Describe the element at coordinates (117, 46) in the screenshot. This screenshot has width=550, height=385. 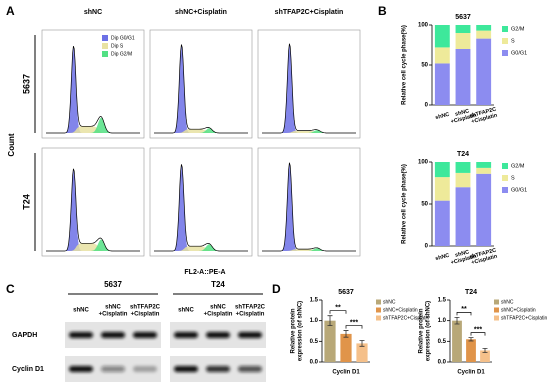
I see `legend-label: Dip S` at that location.